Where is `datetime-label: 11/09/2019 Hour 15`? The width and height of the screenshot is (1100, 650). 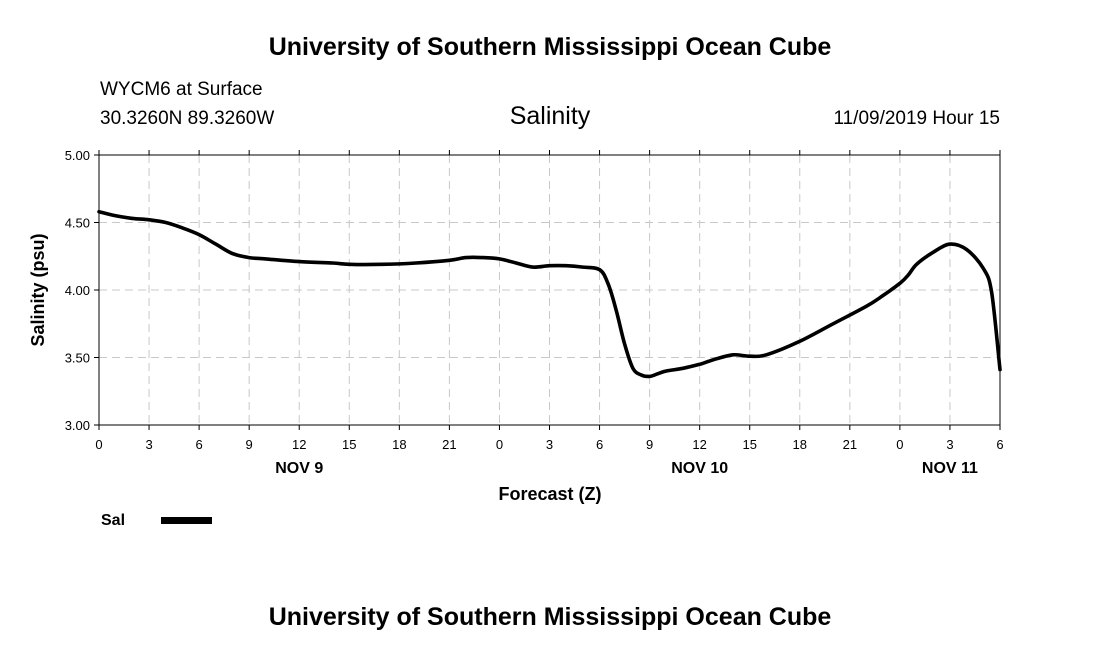
datetime-label: 11/09/2019 Hour 15 is located at coordinates (916, 118).